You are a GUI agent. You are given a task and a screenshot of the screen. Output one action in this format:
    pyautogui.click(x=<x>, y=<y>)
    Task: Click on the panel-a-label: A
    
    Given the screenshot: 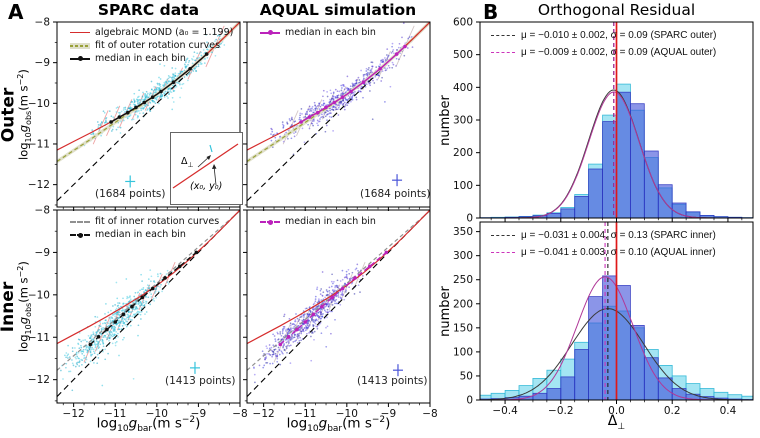 What is the action you would take?
    pyautogui.click(x=16, y=12)
    